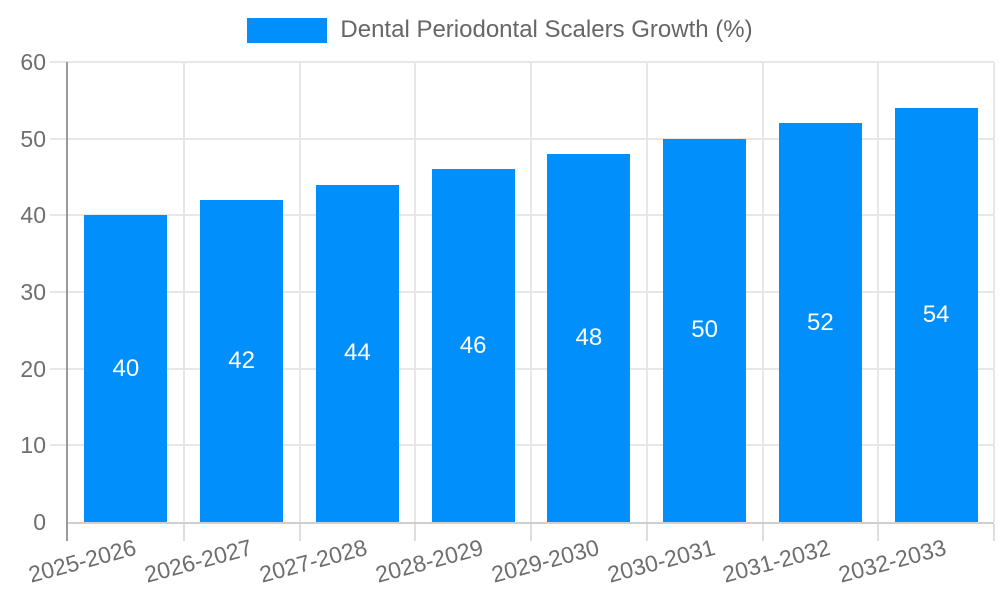 The width and height of the screenshot is (1000, 600). Describe the element at coordinates (39, 522) in the screenshot. I see `y-tick-label: 0` at that location.